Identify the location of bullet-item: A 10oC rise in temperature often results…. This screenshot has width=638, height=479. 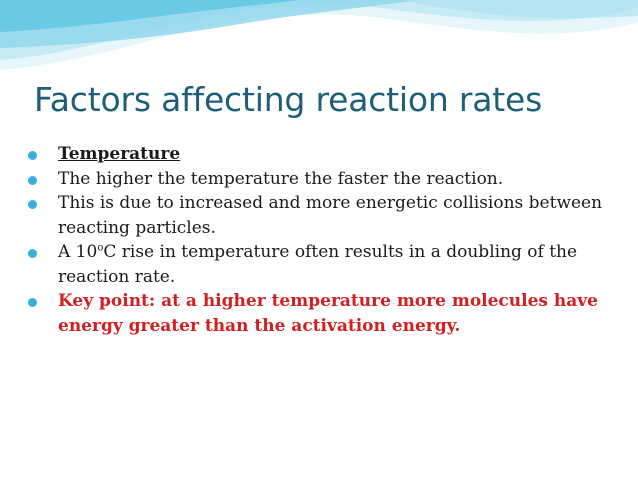
(317, 264).